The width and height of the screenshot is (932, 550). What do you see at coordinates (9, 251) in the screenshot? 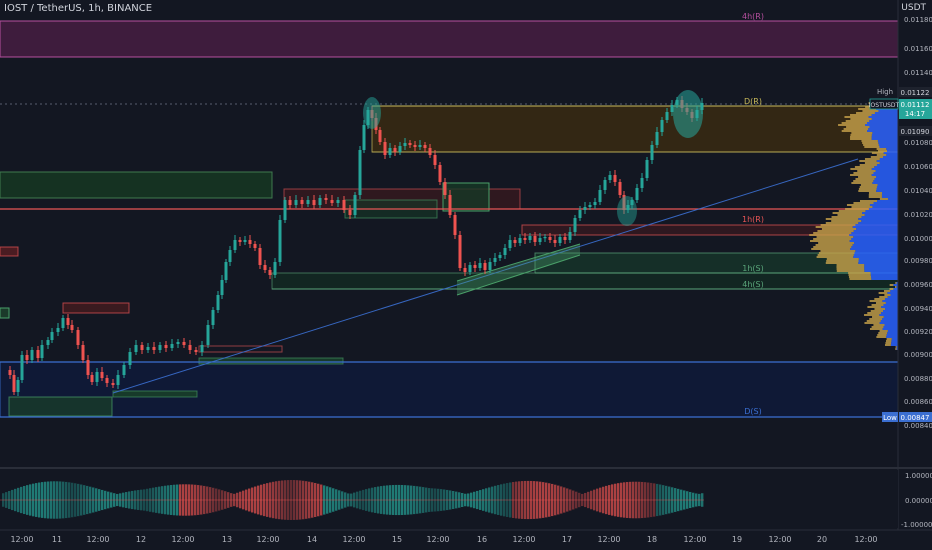
I see `zone-left-red` at bounding box center [9, 251].